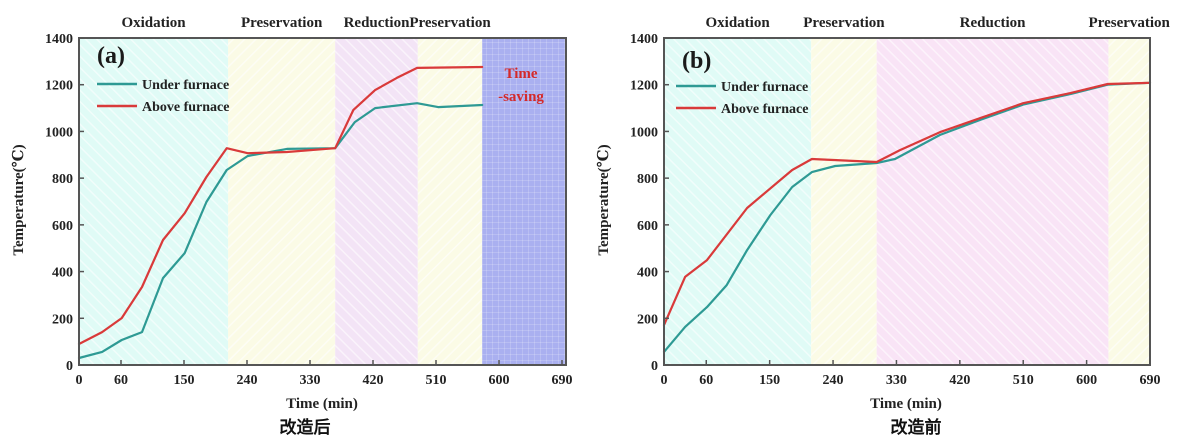  Describe the element at coordinates (19, 199) in the screenshot. I see `y-axis-label-a: Temperature(℃)` at that location.